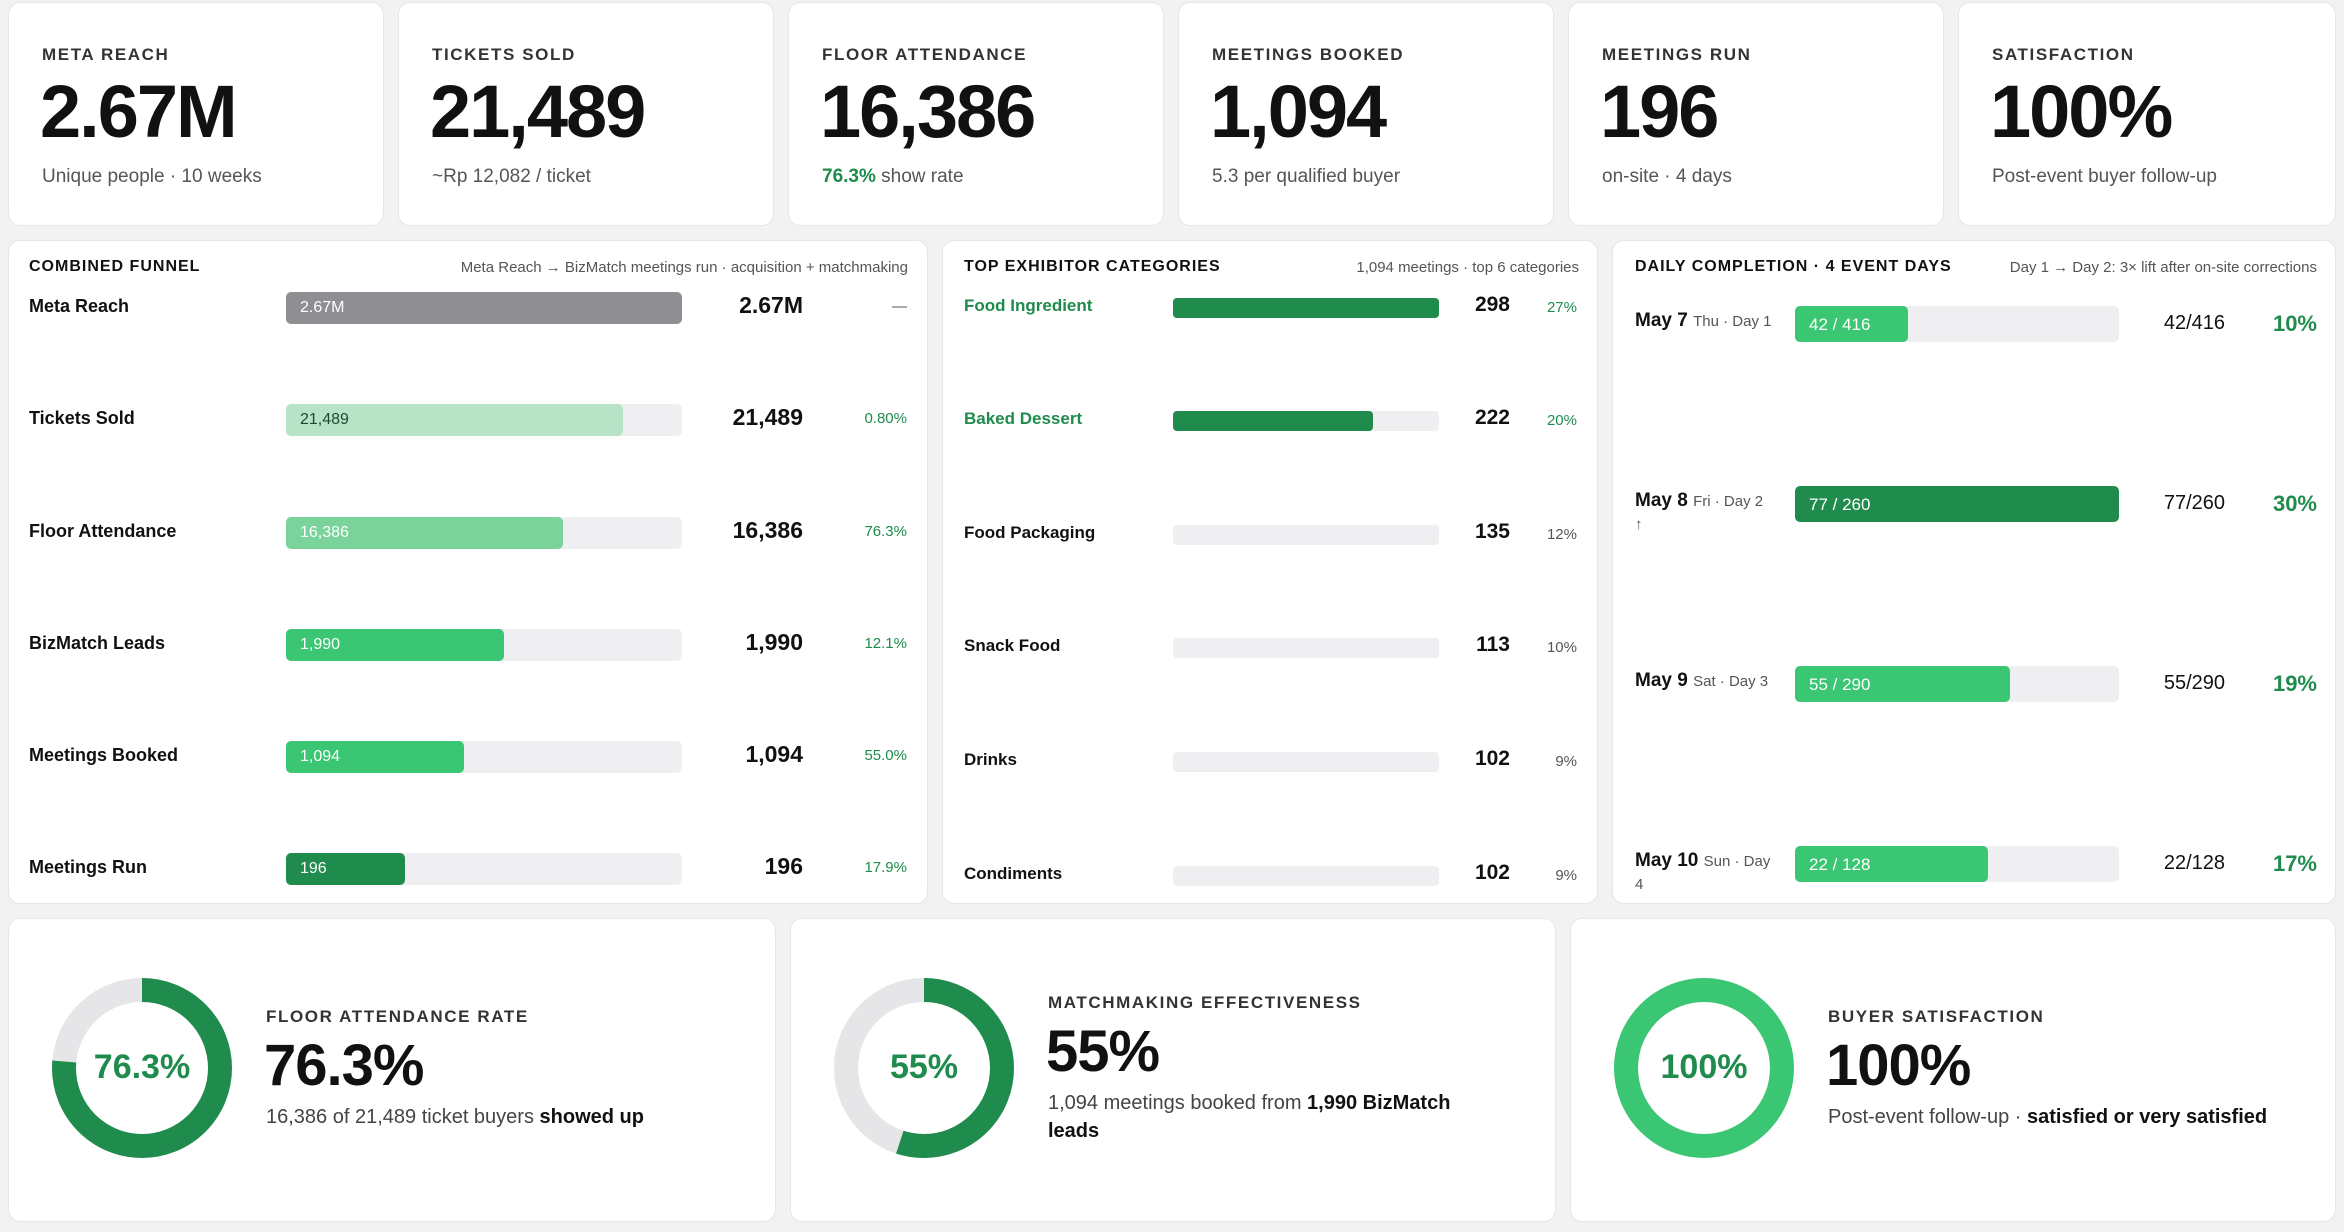  I want to click on kpi-value: 100%, so click(2081, 111).